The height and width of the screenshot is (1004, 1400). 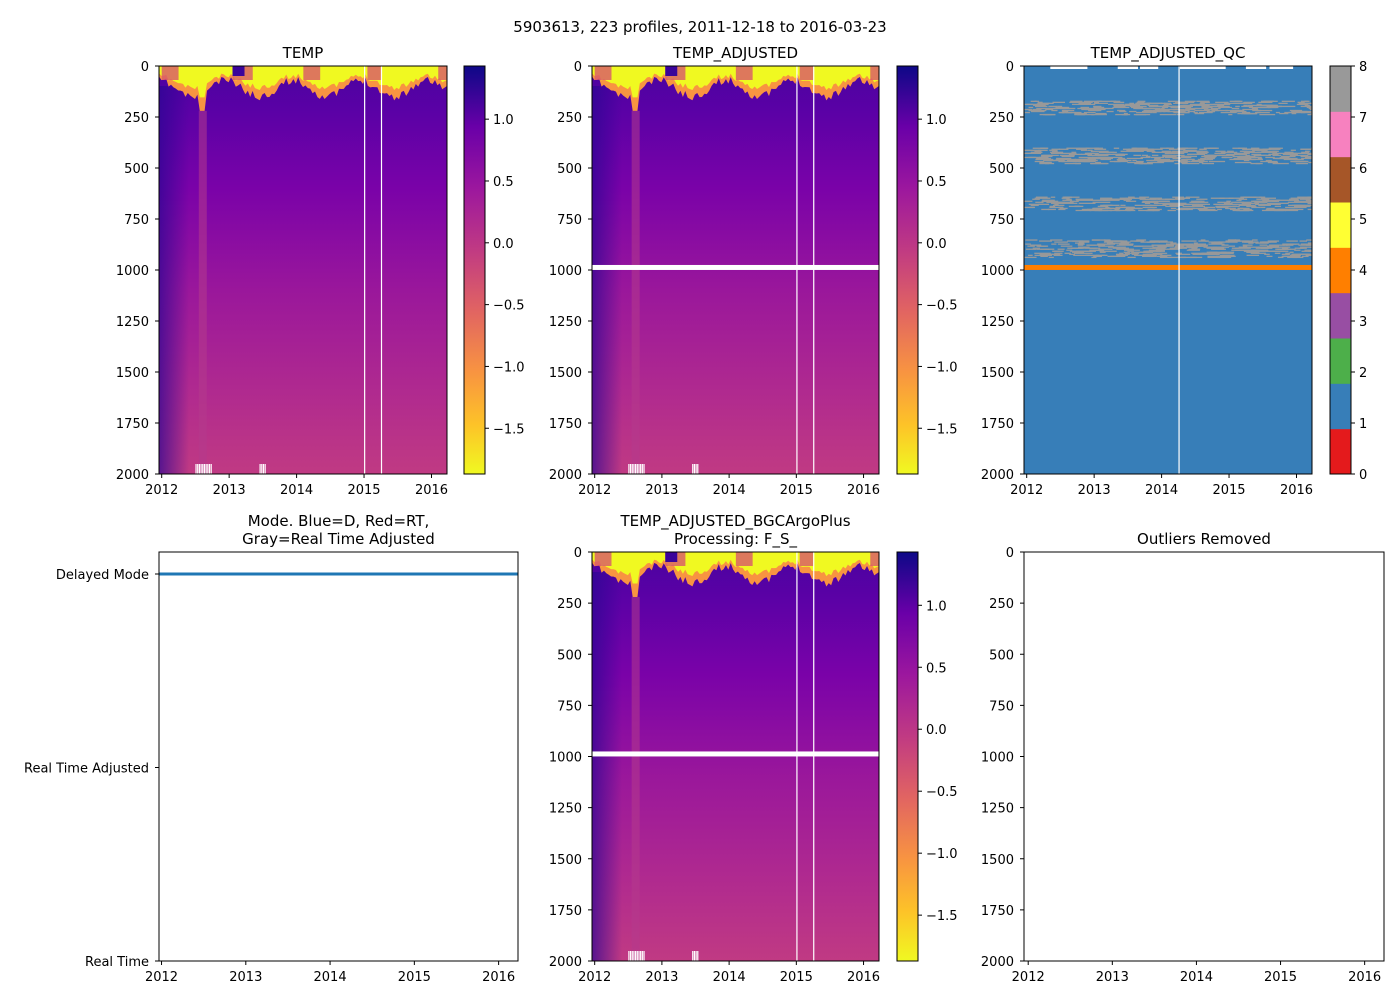 I want to click on x-tick-label: 2013, so click(x=229, y=490).